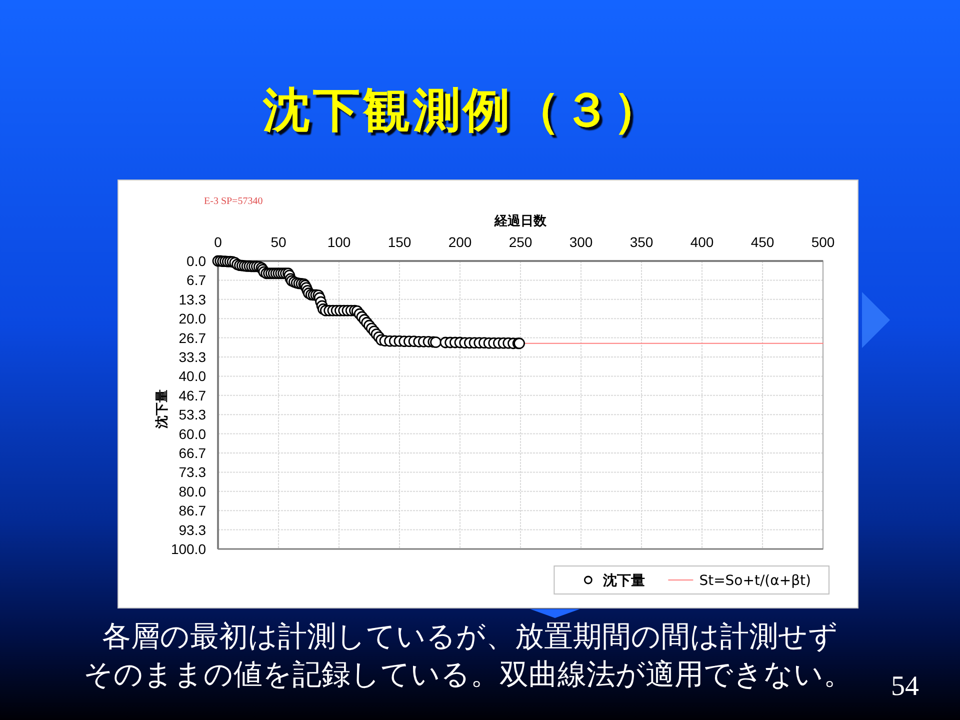 This screenshot has width=960, height=720. I want to click on x-axis-title: 経過日数, so click(521, 221).